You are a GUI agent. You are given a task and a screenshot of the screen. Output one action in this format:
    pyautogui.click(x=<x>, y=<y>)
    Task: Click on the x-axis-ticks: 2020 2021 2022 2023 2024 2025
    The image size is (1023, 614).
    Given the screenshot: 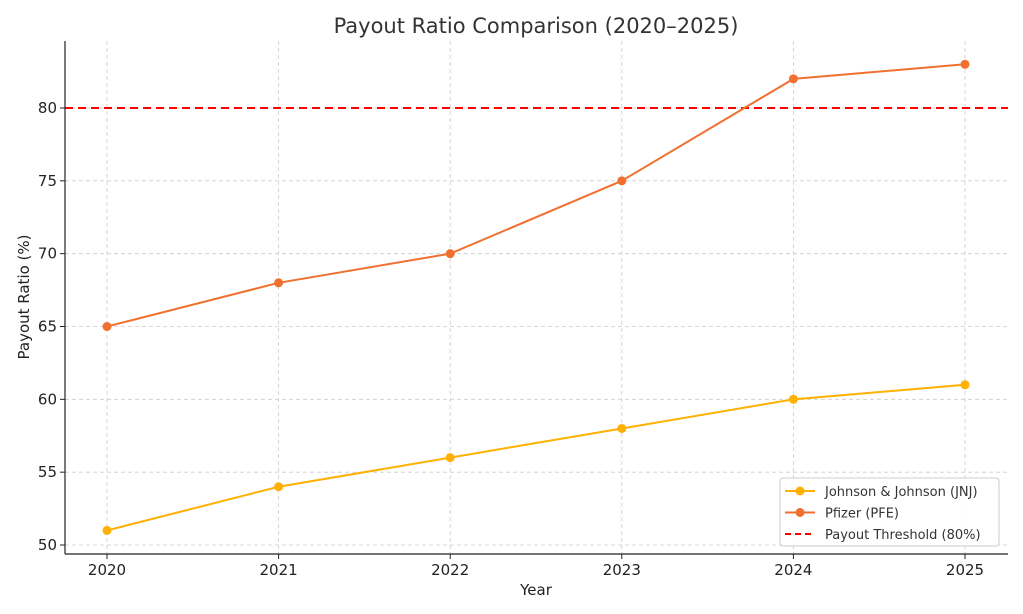 What is the action you would take?
    pyautogui.click(x=536, y=566)
    